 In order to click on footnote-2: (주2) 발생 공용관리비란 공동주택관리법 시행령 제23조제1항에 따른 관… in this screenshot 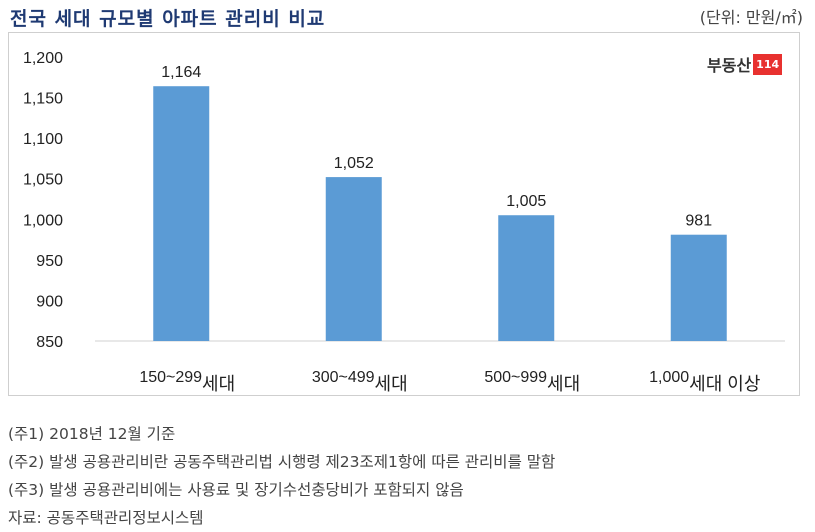, I will do `click(282, 462)`.